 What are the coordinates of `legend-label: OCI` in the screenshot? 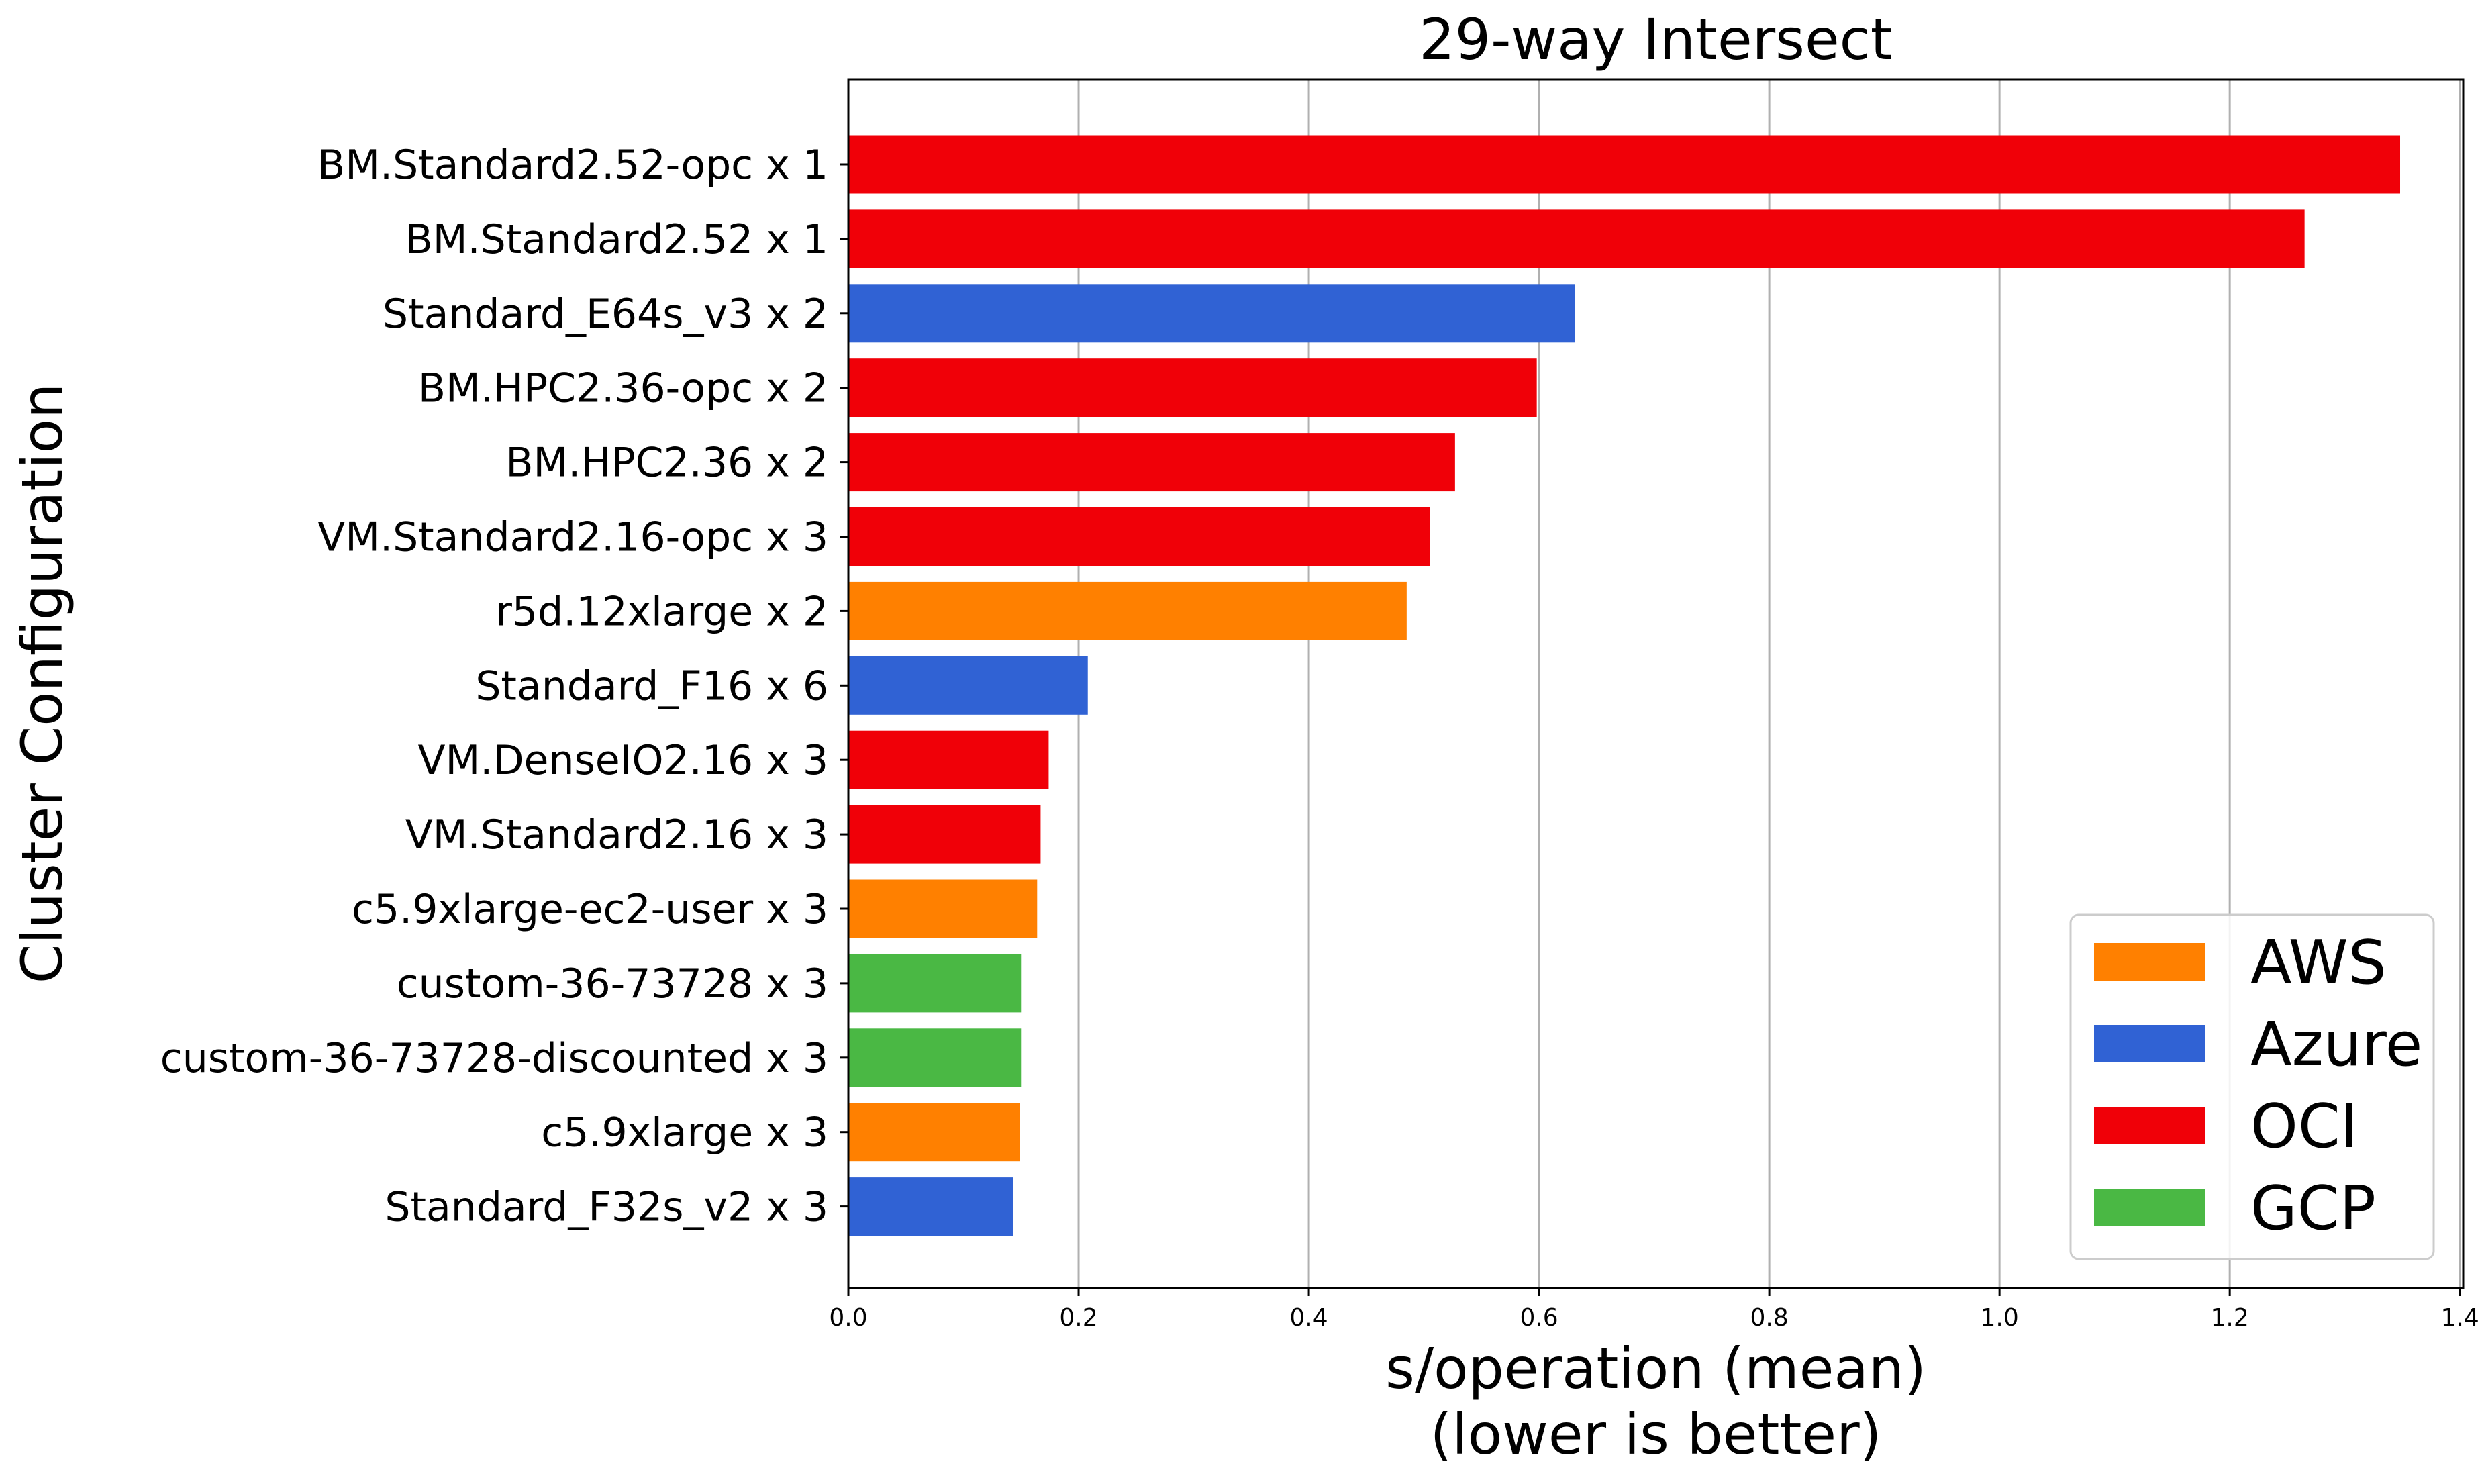 It's located at (2304, 1127).